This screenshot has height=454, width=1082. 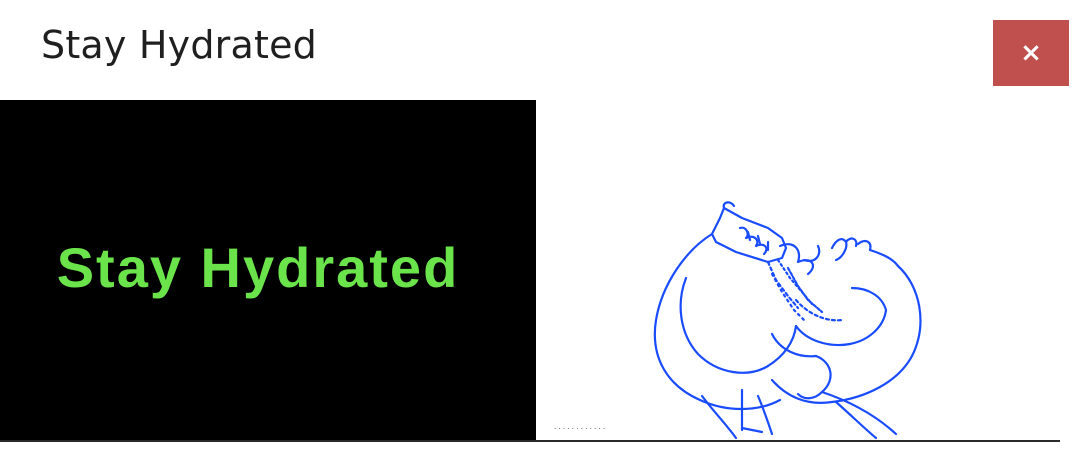 I want to click on close-button: ×, so click(x=1031, y=53).